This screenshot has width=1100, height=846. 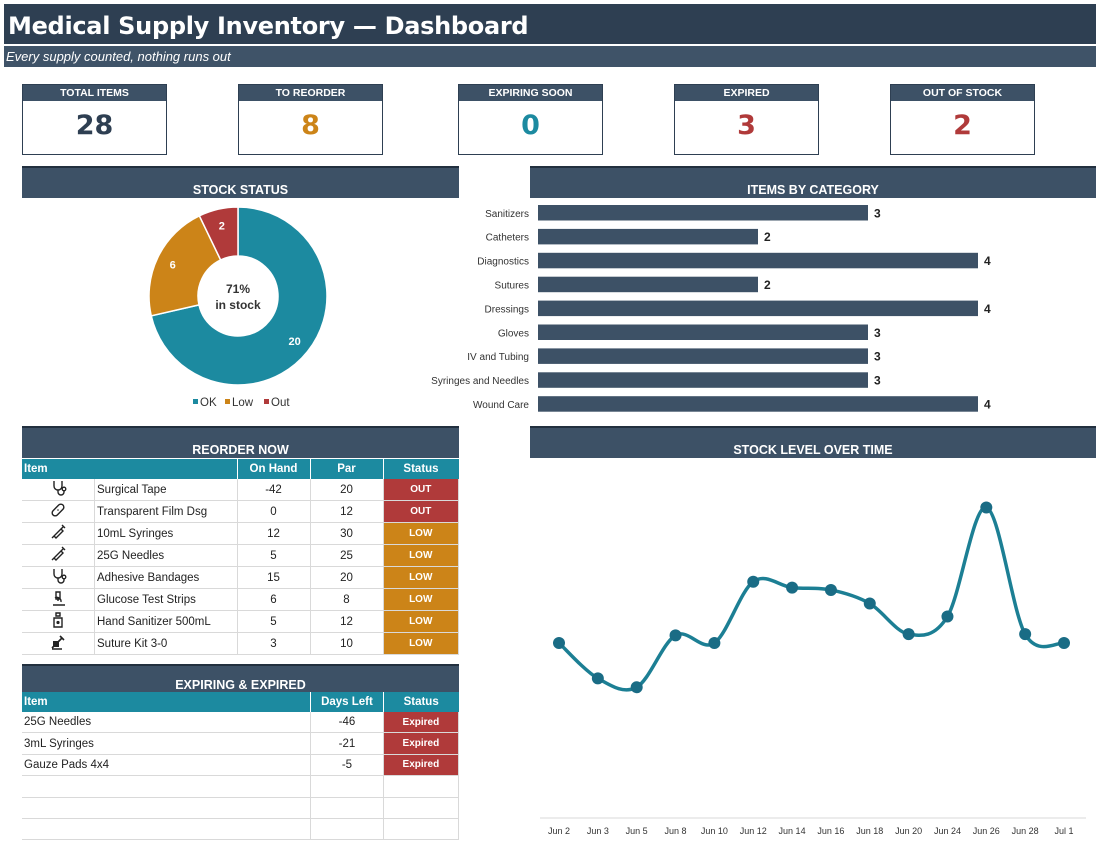 What do you see at coordinates (94, 125) in the screenshot?
I see `kpi-value: 28` at bounding box center [94, 125].